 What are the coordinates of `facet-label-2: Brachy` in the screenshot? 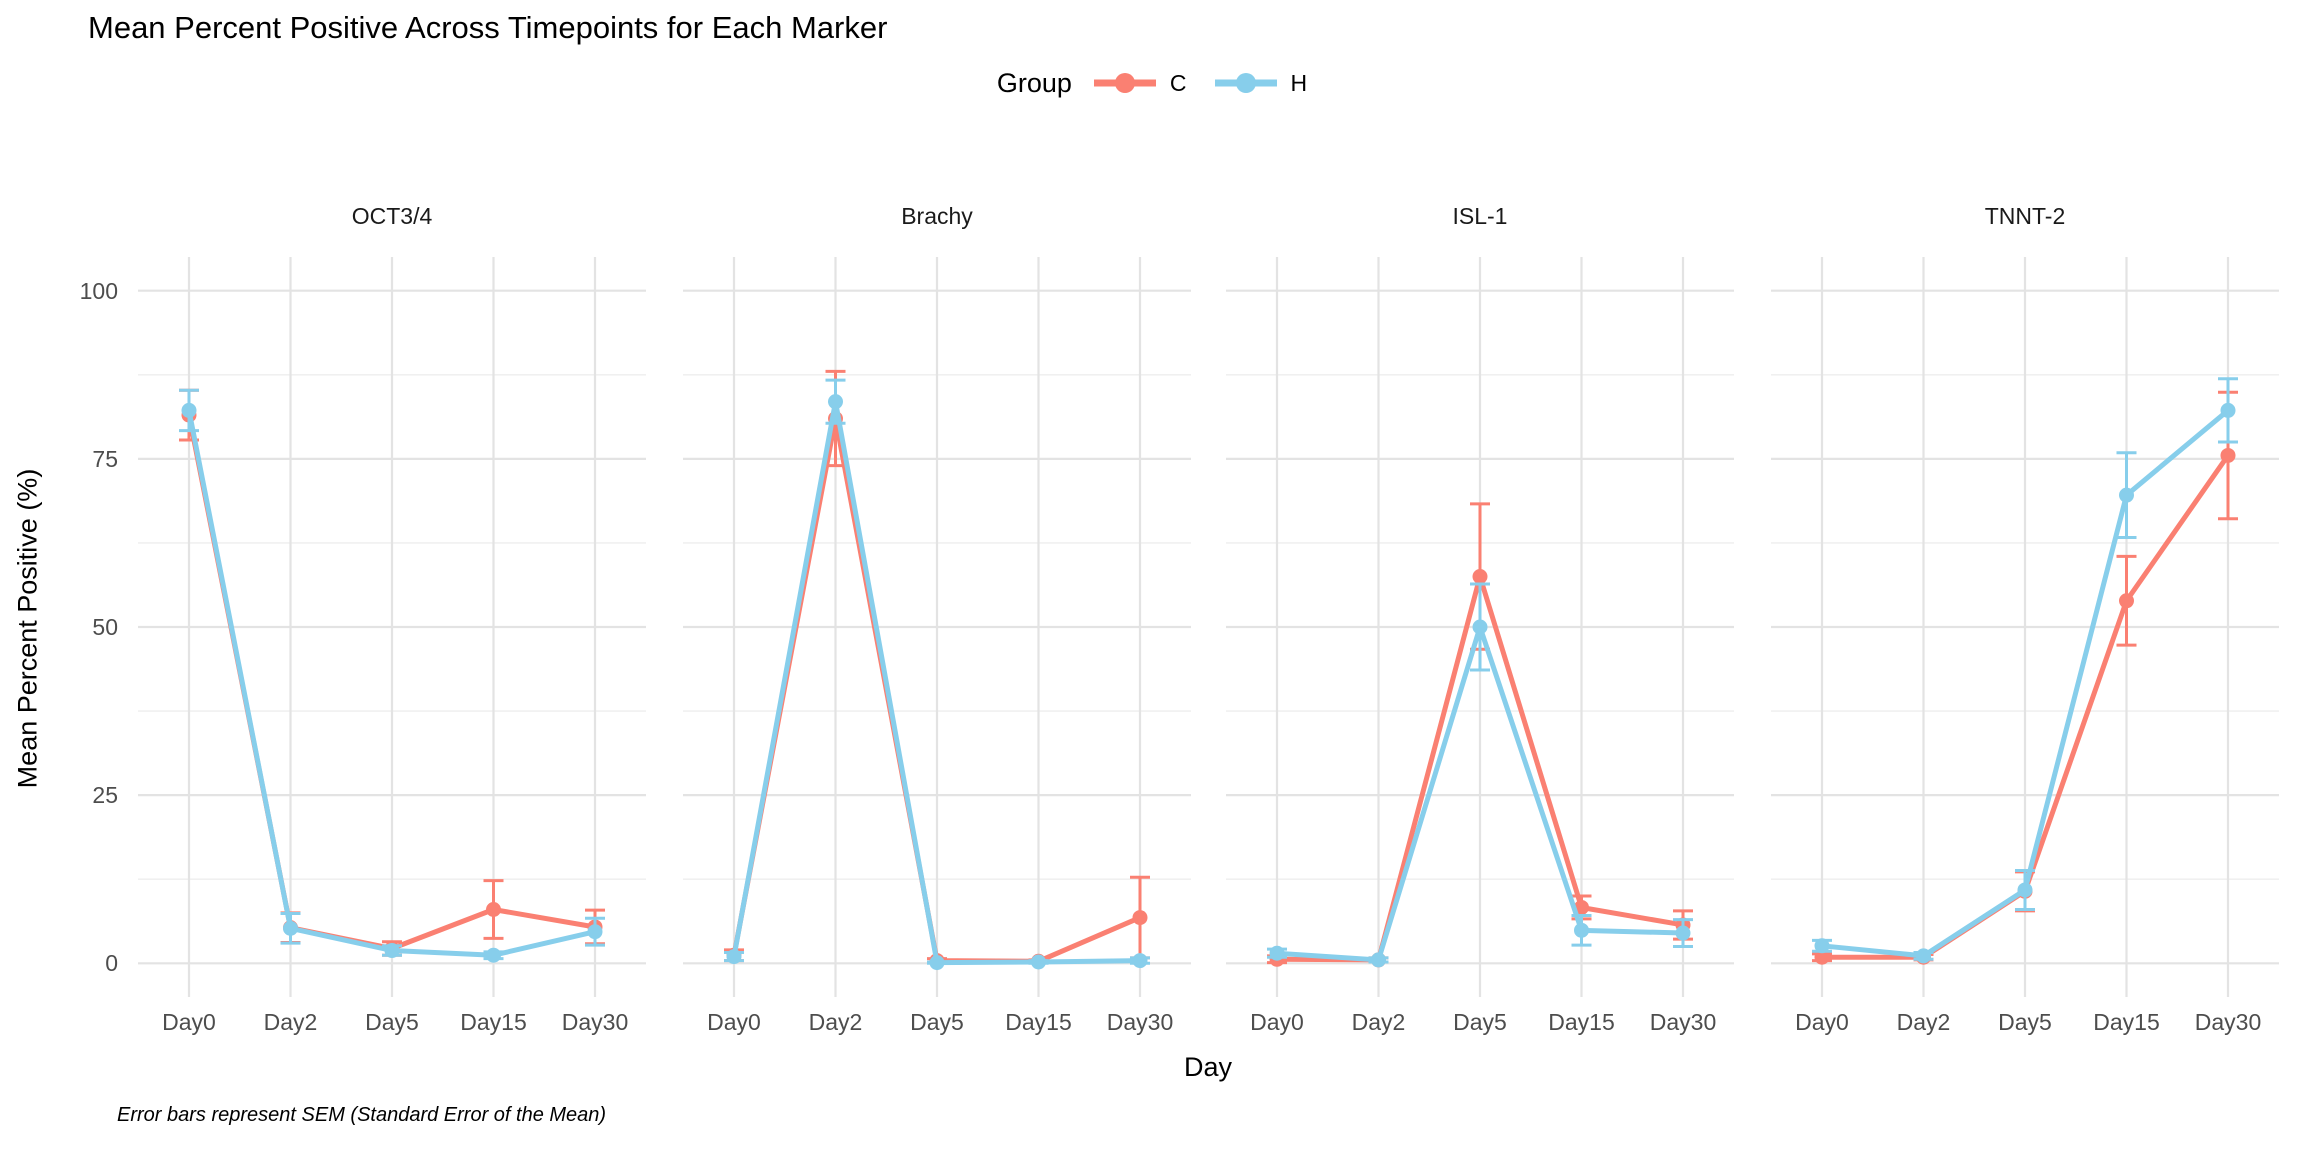 It's located at (937, 216).